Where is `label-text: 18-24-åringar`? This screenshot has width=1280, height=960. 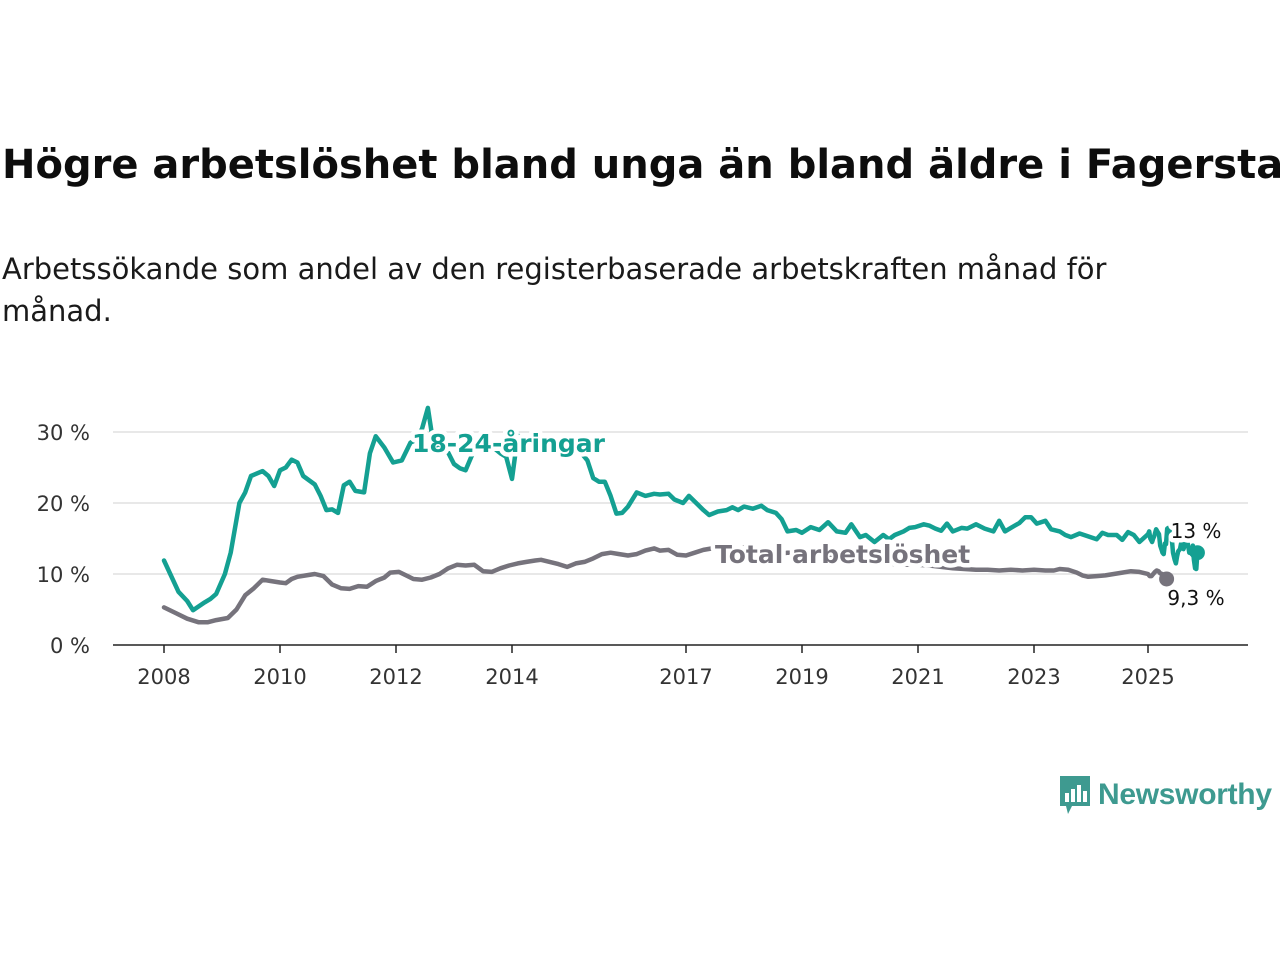
label-text: 18-24-åringar is located at coordinates (509, 443).